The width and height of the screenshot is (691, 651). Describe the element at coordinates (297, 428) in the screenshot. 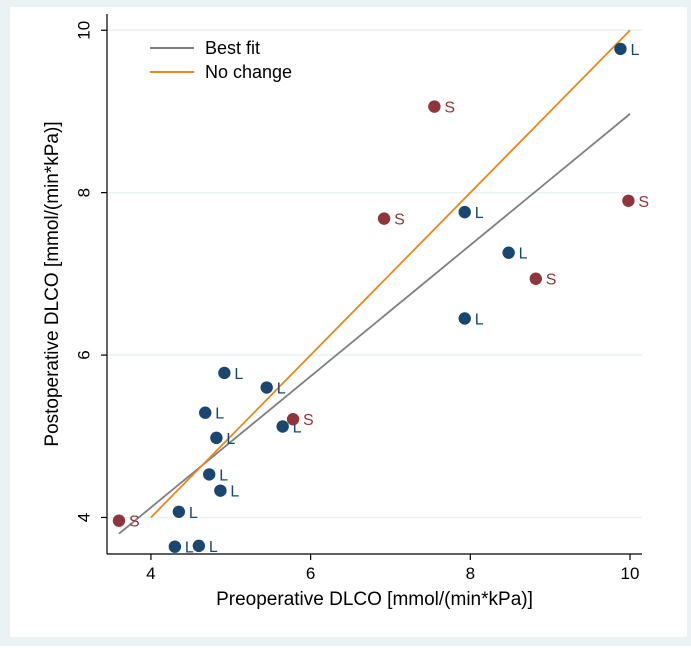

I see `point-label-10: L` at that location.